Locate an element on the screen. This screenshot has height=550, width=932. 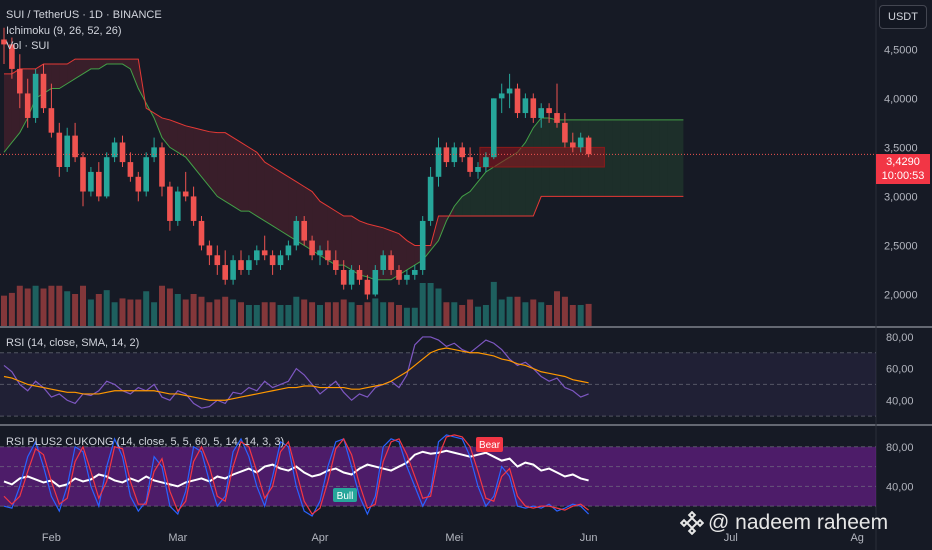
resistance-zone is located at coordinates (542, 157).